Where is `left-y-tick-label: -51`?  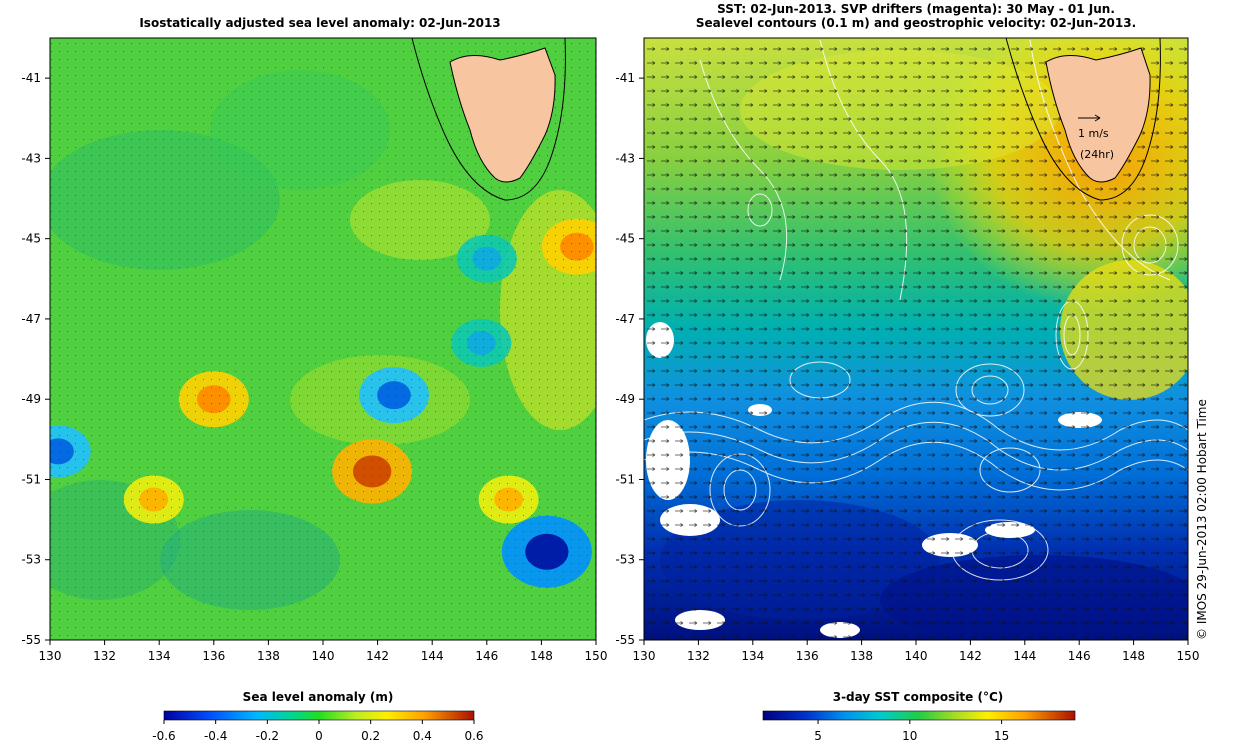
left-y-tick-label: -51 is located at coordinates (31, 479).